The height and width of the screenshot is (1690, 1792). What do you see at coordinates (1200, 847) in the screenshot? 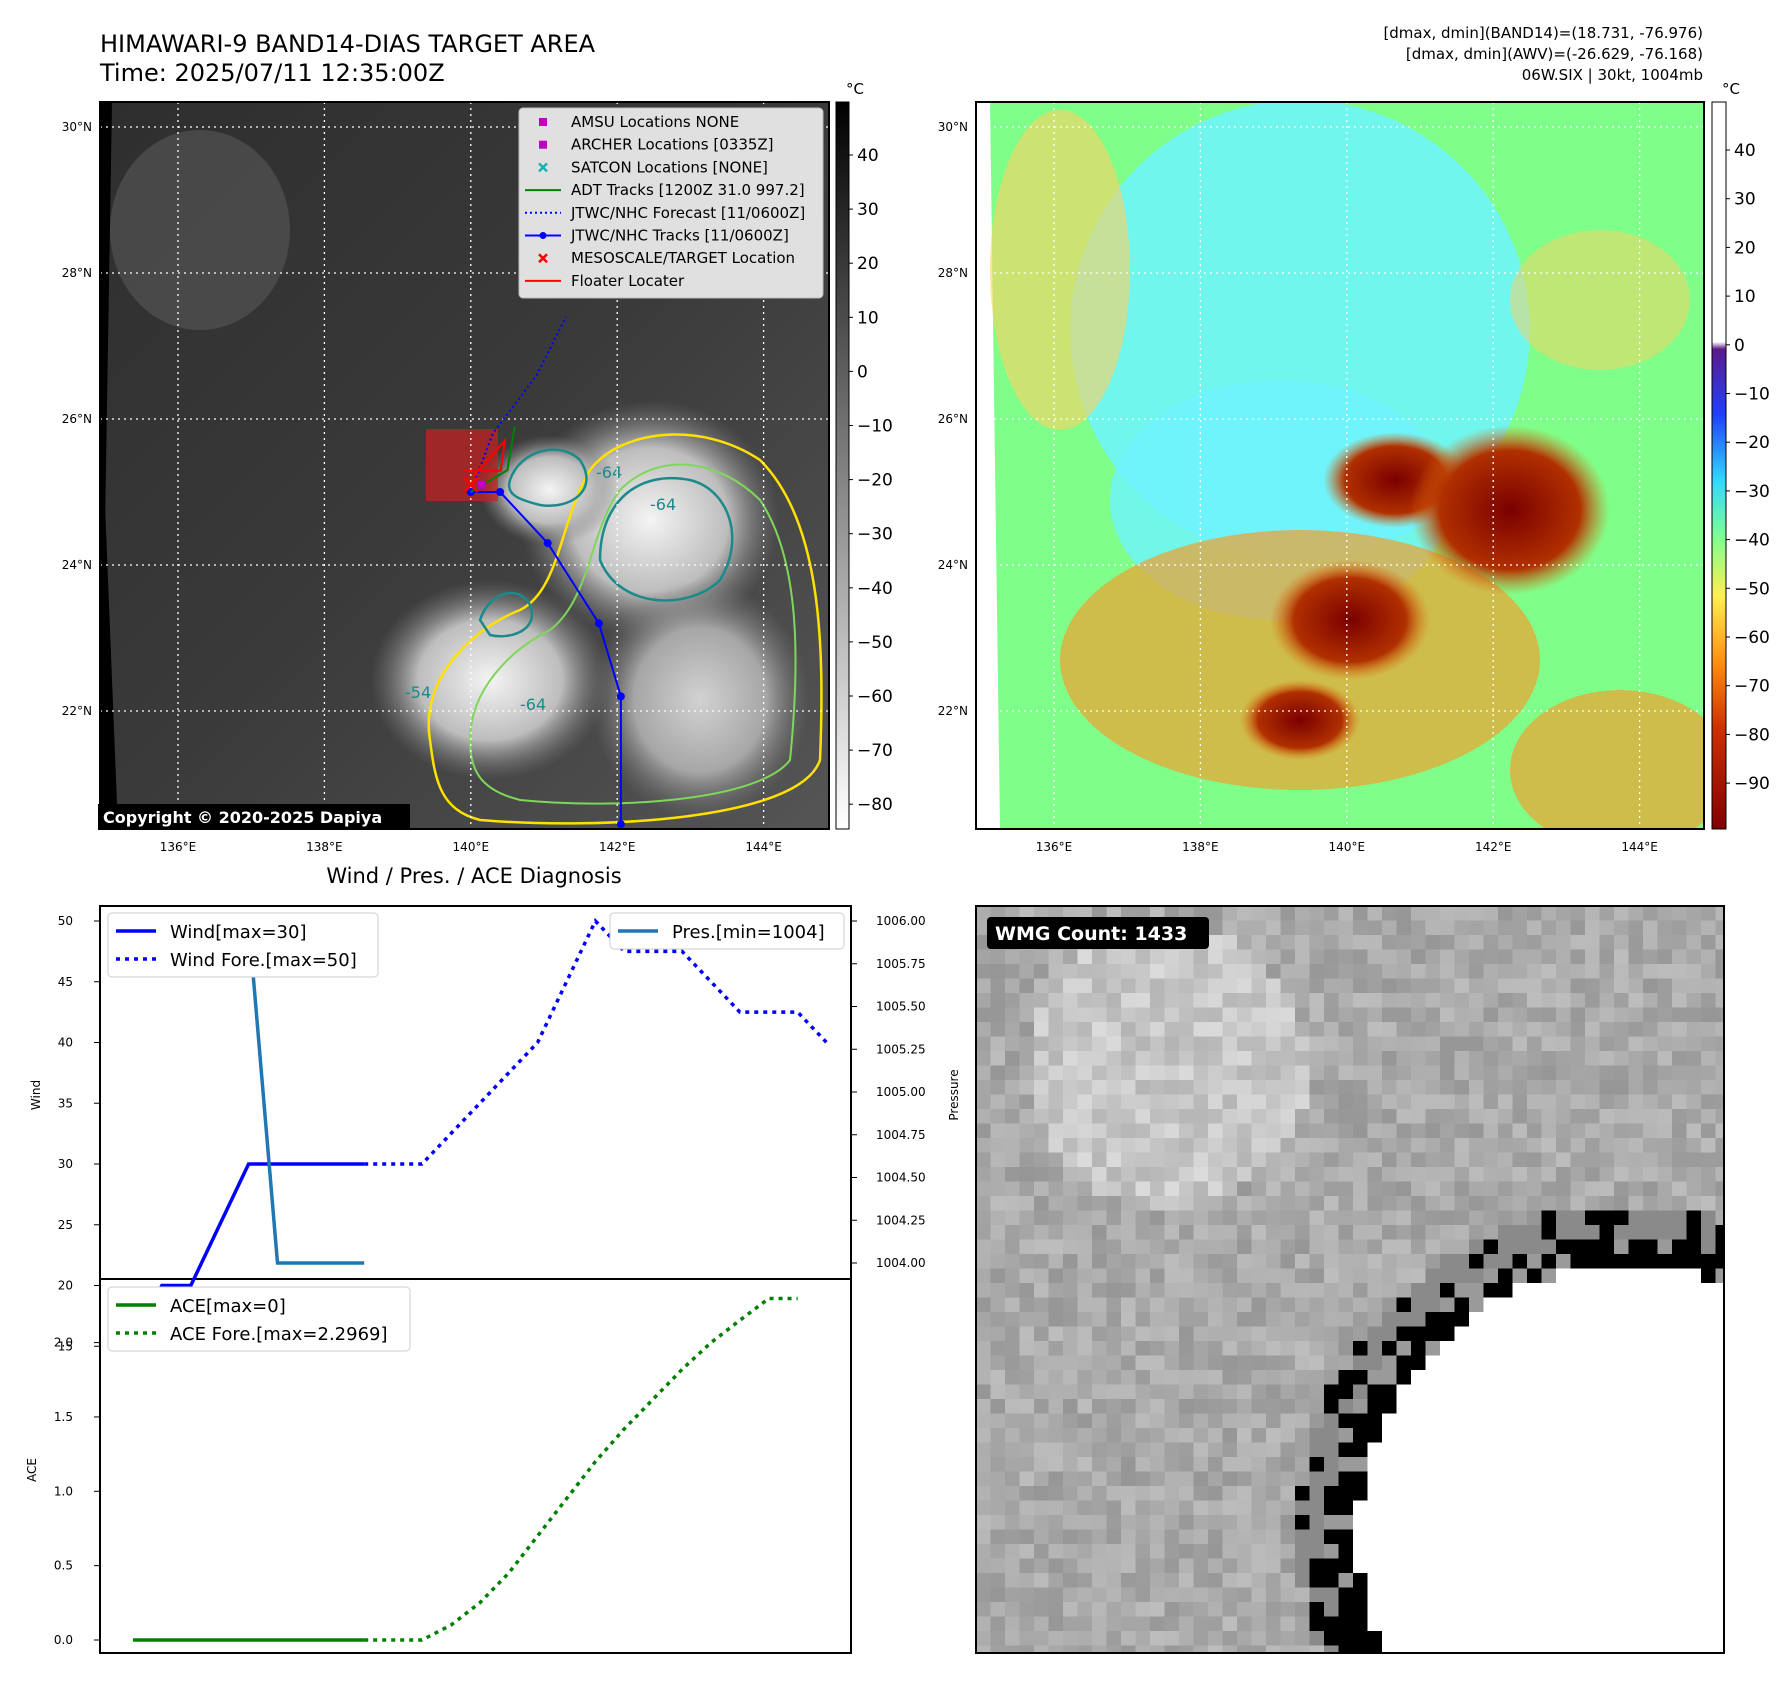
I see `lon-label: 138°E` at bounding box center [1200, 847].